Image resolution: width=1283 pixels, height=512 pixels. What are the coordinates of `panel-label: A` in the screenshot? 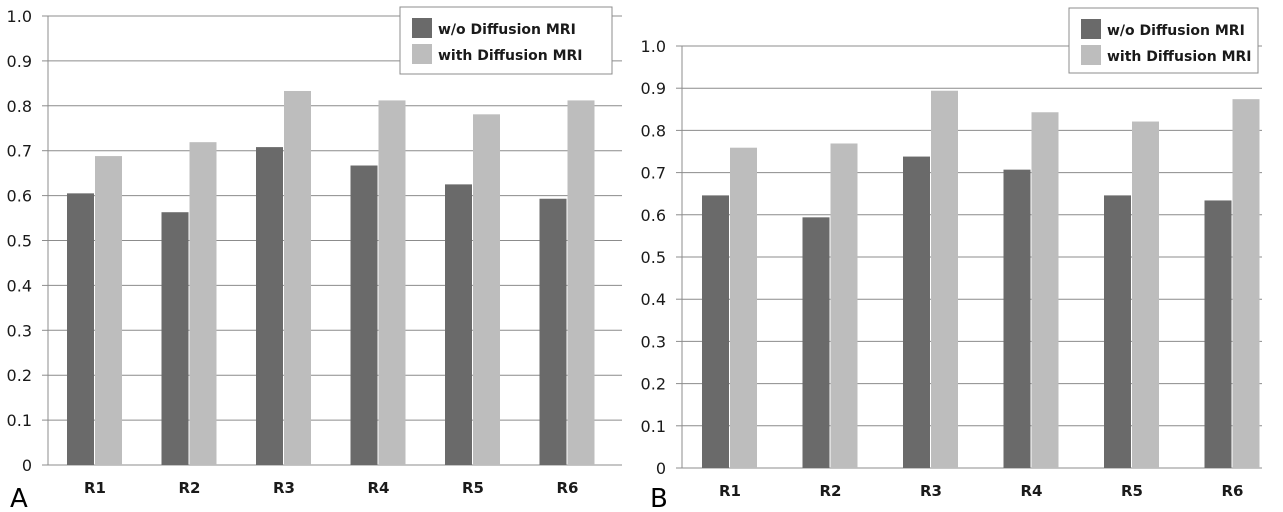 It's located at (19, 498).